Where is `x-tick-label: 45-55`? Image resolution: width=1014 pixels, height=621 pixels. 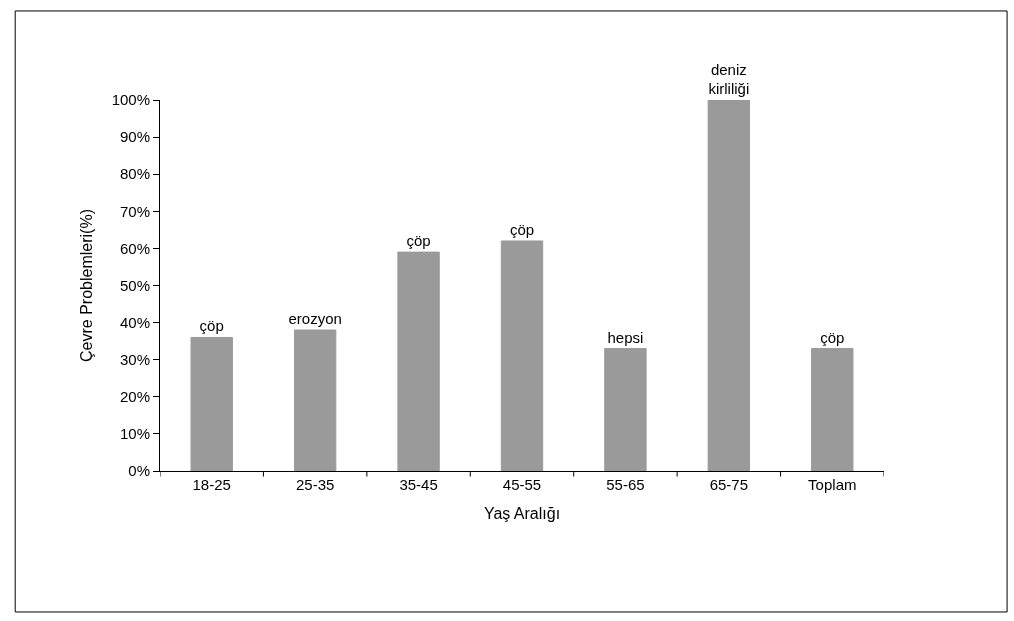
x-tick-label: 45-55 is located at coordinates (522, 484).